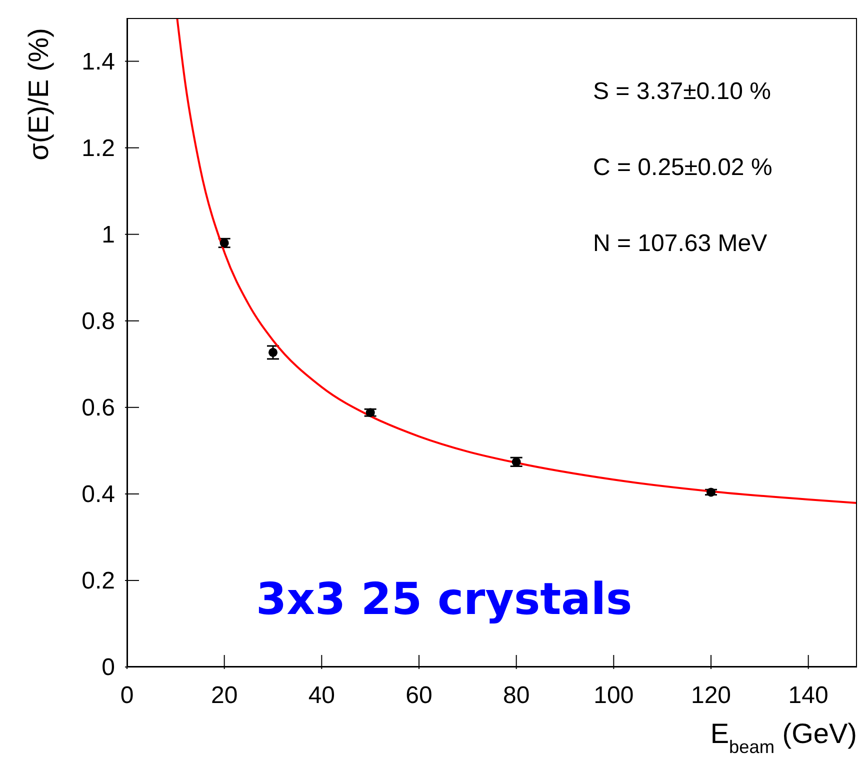 This screenshot has height=761, width=860. What do you see at coordinates (38, 94) in the screenshot?
I see `y-axis-title: σ(E)/E (%)` at bounding box center [38, 94].